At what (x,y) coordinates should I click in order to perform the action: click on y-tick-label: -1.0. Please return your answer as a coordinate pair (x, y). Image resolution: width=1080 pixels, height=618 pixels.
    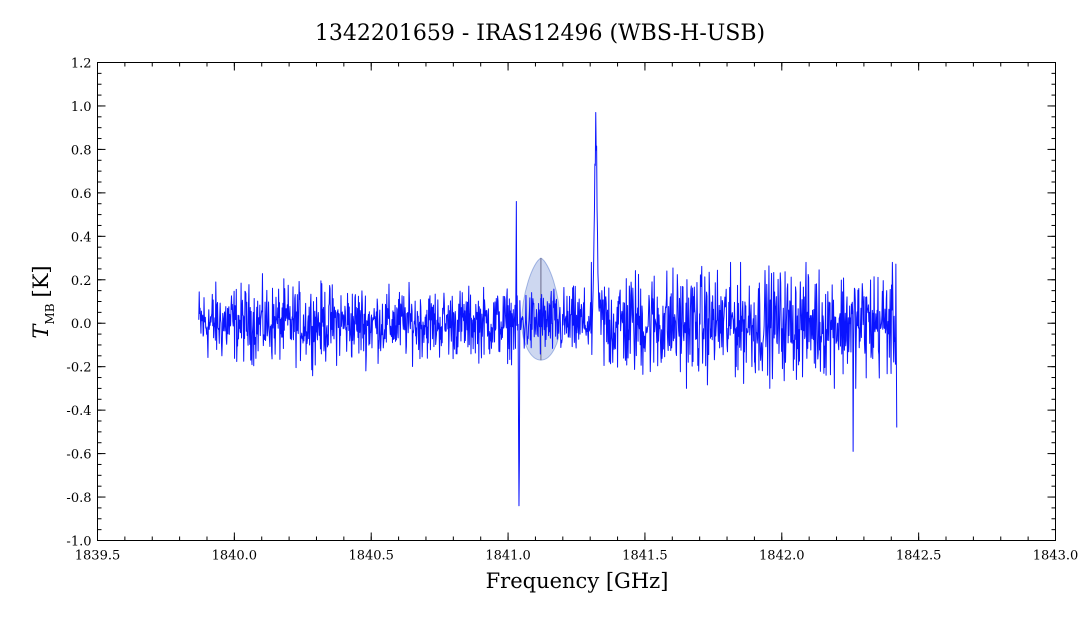
    Looking at the image, I should click on (78, 542).